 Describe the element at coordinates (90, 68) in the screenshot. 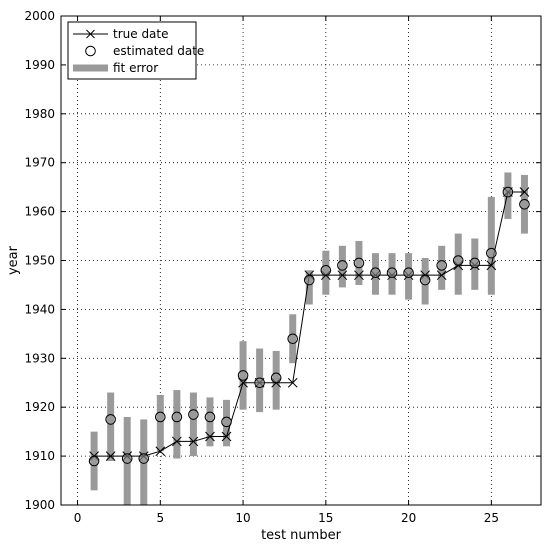

I see `legend-fit-error-swatch` at that location.